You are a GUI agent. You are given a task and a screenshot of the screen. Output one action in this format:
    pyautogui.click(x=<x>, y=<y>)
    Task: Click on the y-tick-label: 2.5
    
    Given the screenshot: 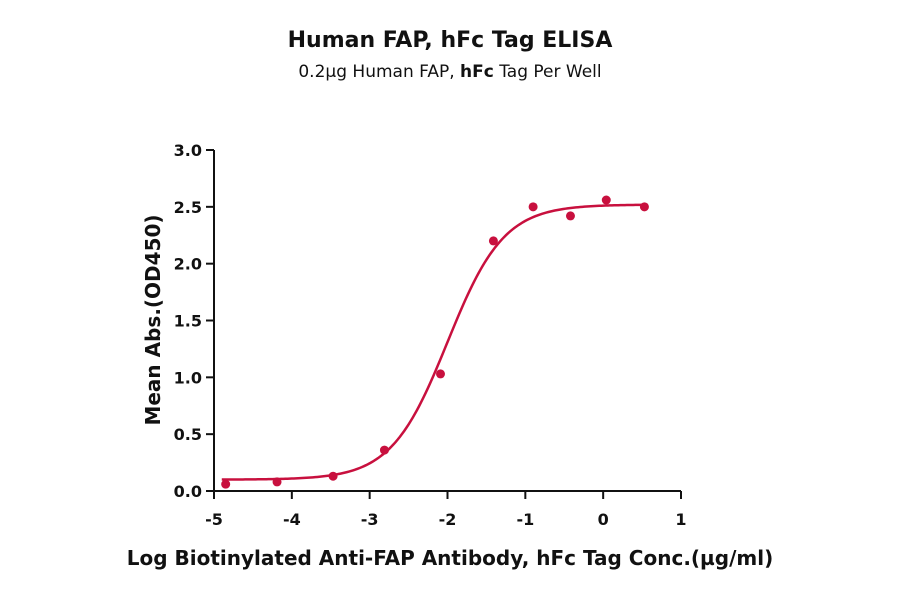 What is the action you would take?
    pyautogui.click(x=188, y=207)
    